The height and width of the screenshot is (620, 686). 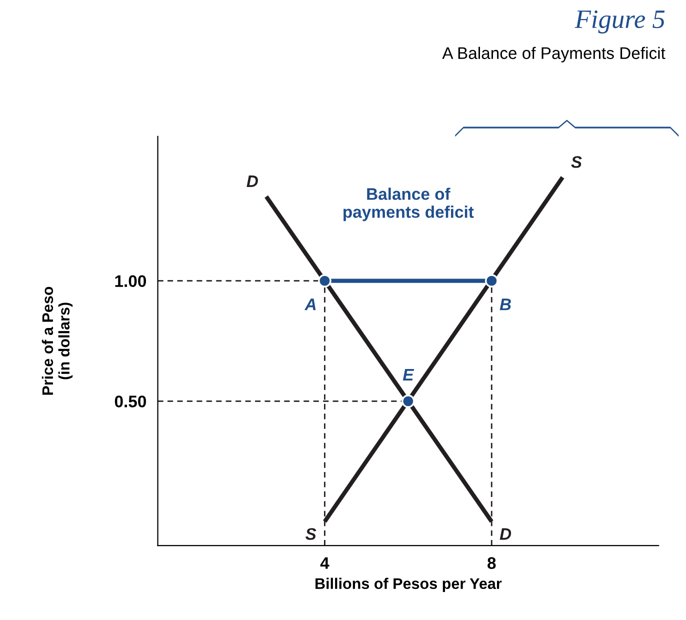 What do you see at coordinates (505, 304) in the screenshot?
I see `annotation: B` at bounding box center [505, 304].